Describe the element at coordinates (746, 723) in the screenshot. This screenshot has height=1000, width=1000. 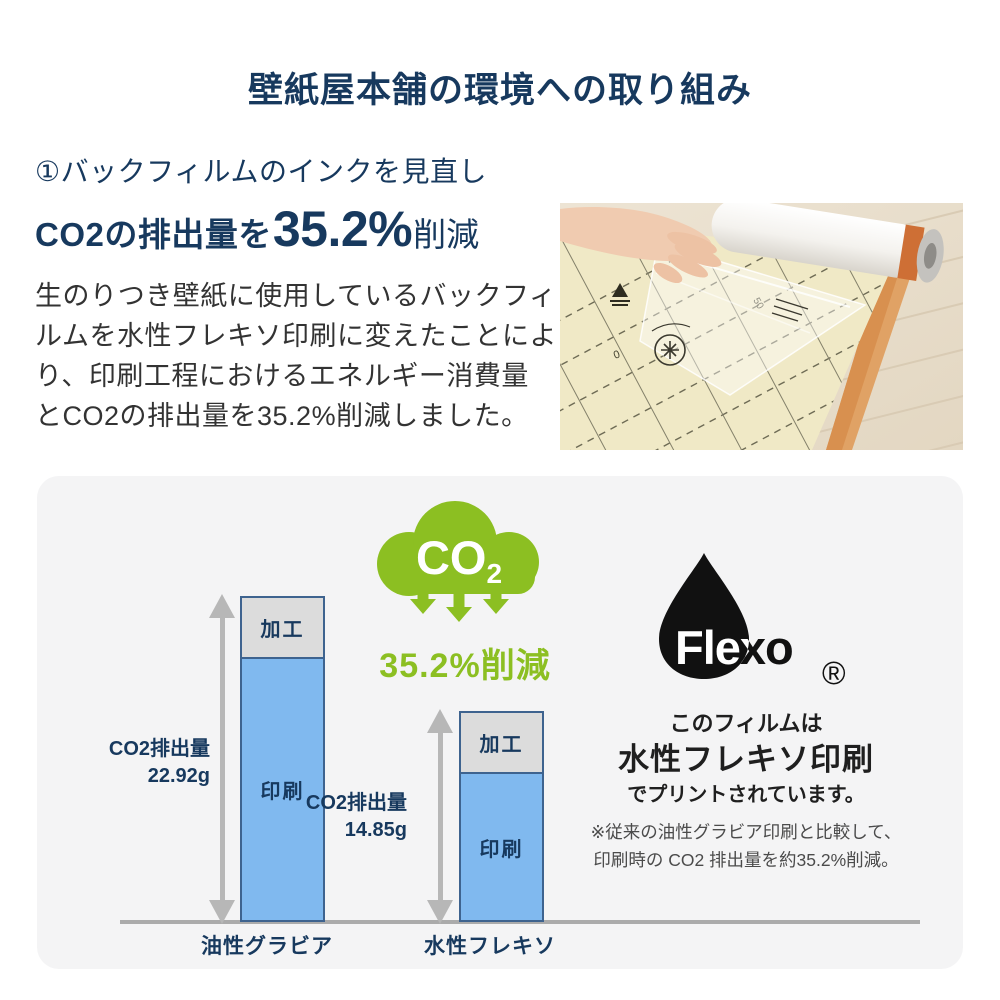
I see `film-caption-line1: このフィルムは` at that location.